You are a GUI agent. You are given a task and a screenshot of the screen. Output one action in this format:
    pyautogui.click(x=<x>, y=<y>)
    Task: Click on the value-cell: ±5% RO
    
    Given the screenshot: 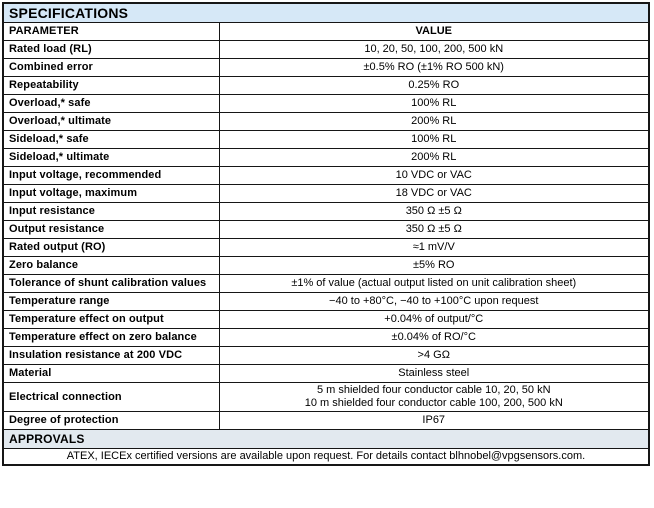 What is the action you would take?
    pyautogui.click(x=434, y=265)
    